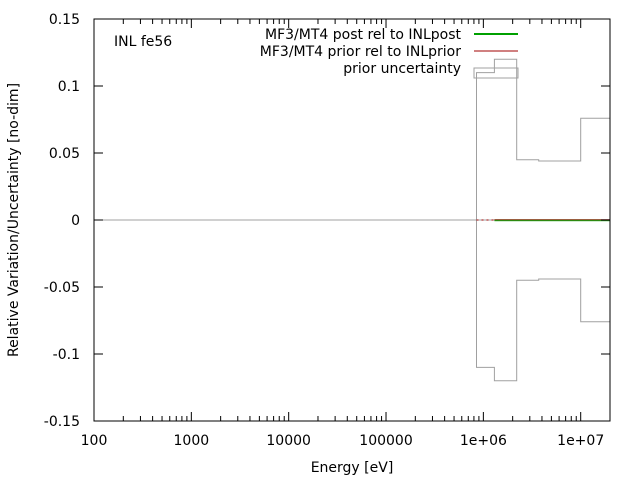 Image resolution: width=640 pixels, height=480 pixels. What do you see at coordinates (94, 441) in the screenshot?
I see `x-tick-label: 100` at bounding box center [94, 441].